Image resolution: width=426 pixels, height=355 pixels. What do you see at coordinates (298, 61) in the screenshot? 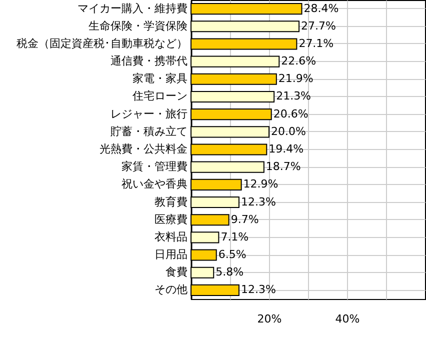
I see `data-label: 22.6%` at bounding box center [298, 61].